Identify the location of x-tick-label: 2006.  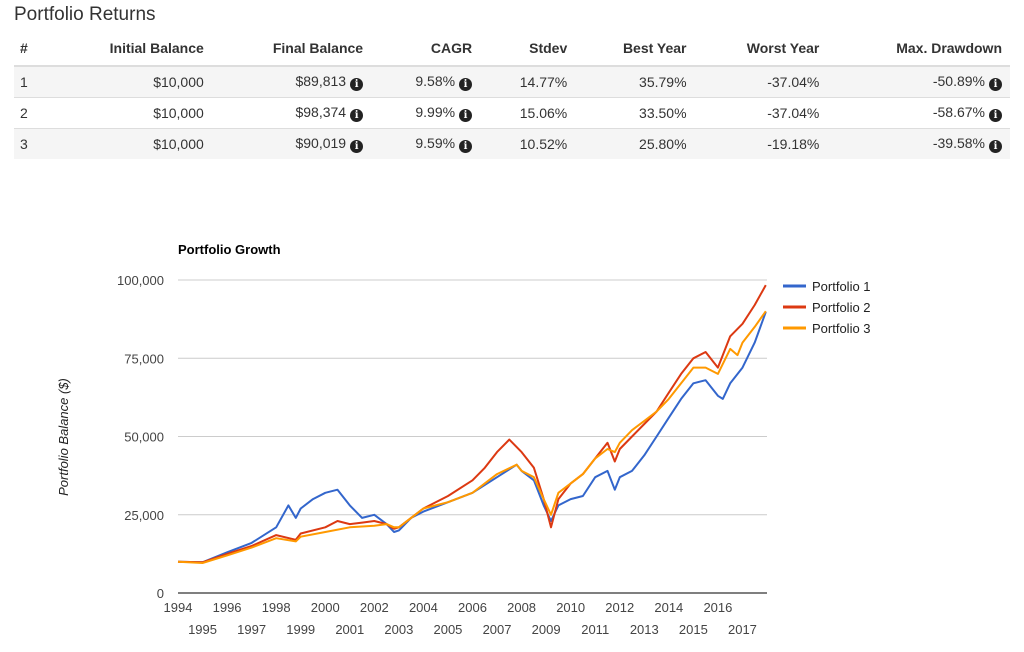
(472, 607).